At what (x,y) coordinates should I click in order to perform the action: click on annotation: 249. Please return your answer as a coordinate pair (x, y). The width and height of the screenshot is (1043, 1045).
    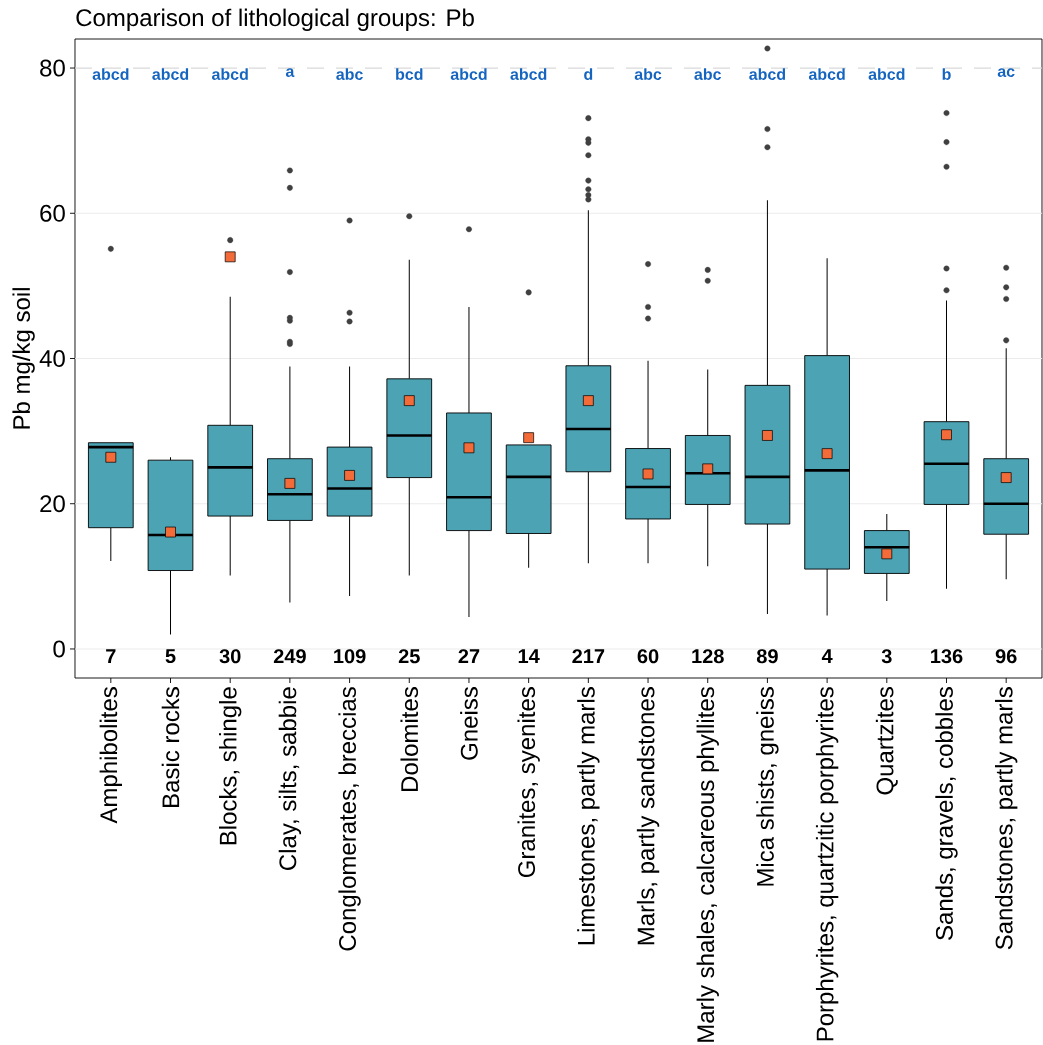
    Looking at the image, I should click on (289, 656).